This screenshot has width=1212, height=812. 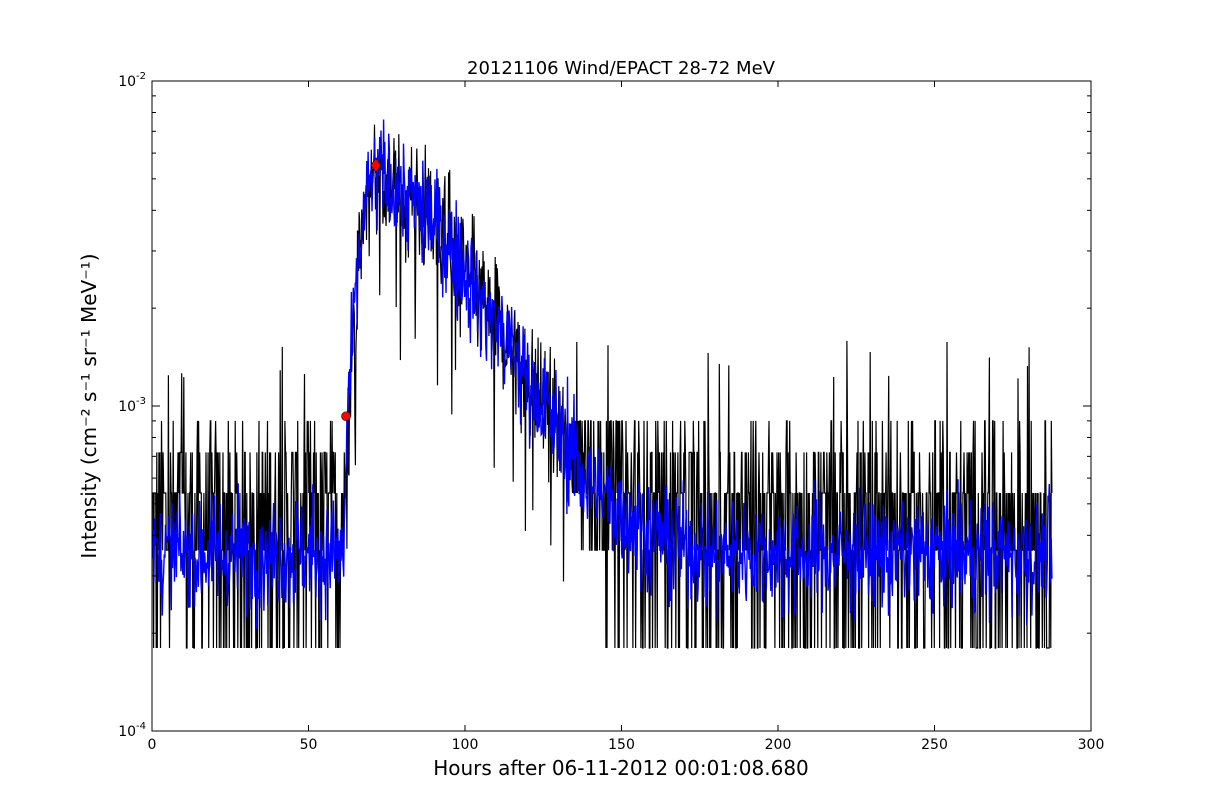 What do you see at coordinates (132, 730) in the screenshot?
I see `y-tick-label: 10⁻⁴` at bounding box center [132, 730].